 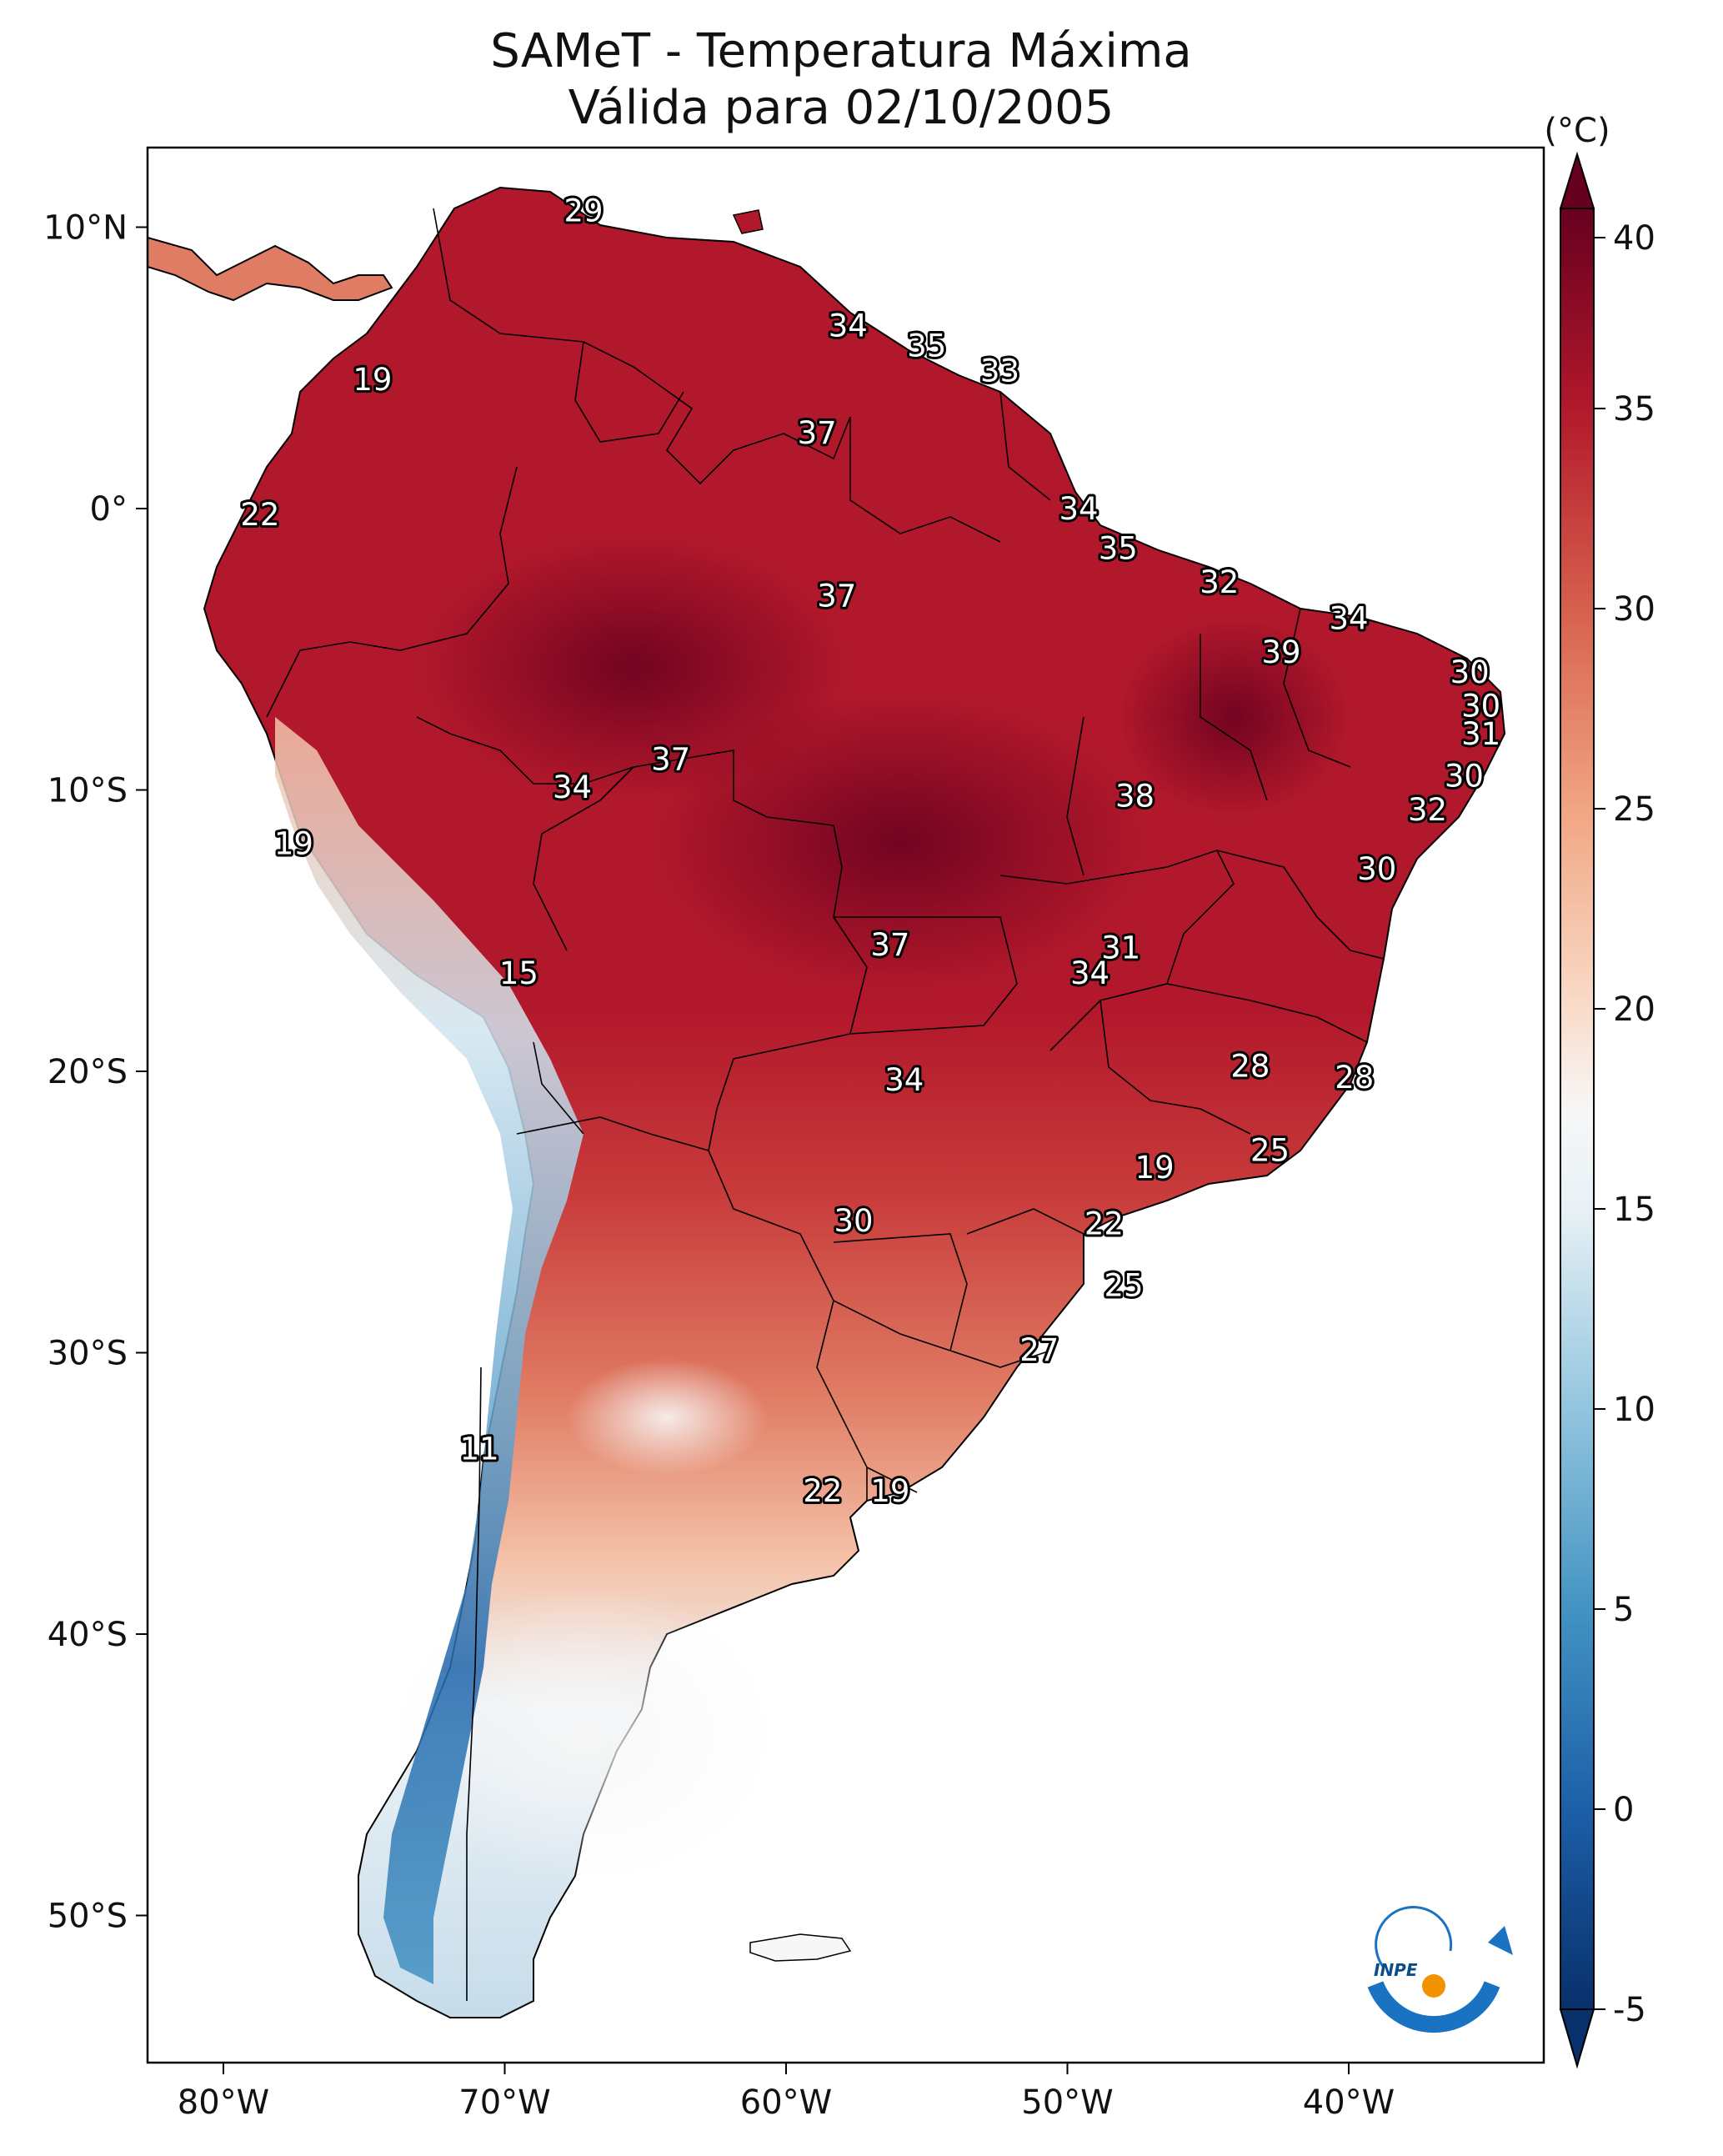 I want to click on y-tick-label: 30°S, so click(x=88, y=1354).